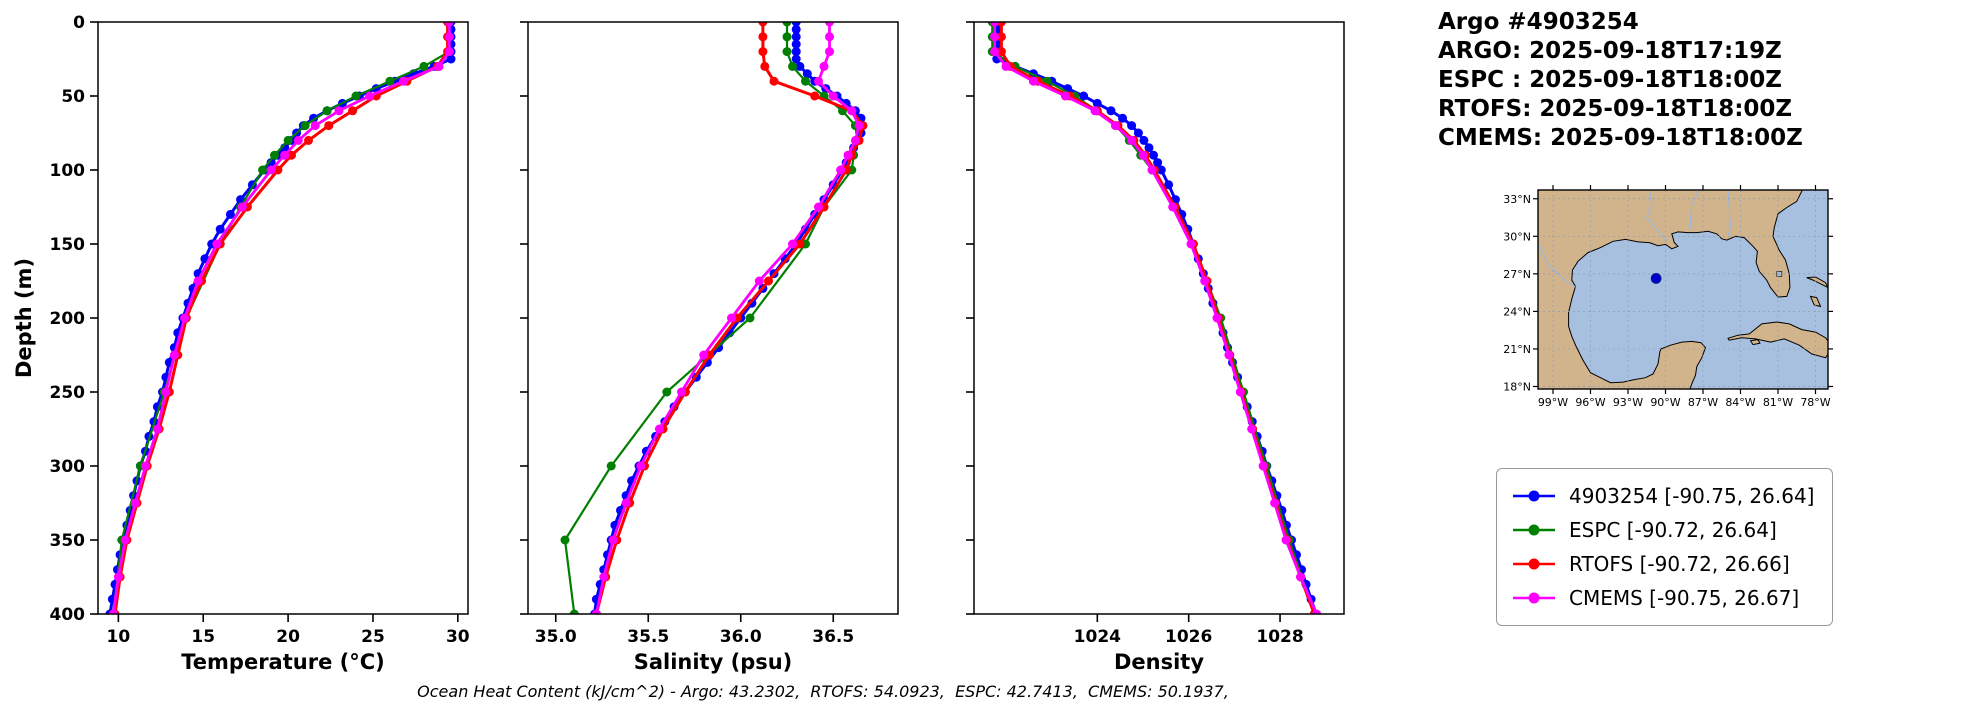 The height and width of the screenshot is (712, 1967). What do you see at coordinates (1517, 236) in the screenshot?
I see `svg-text: 30°N` at bounding box center [1517, 236].